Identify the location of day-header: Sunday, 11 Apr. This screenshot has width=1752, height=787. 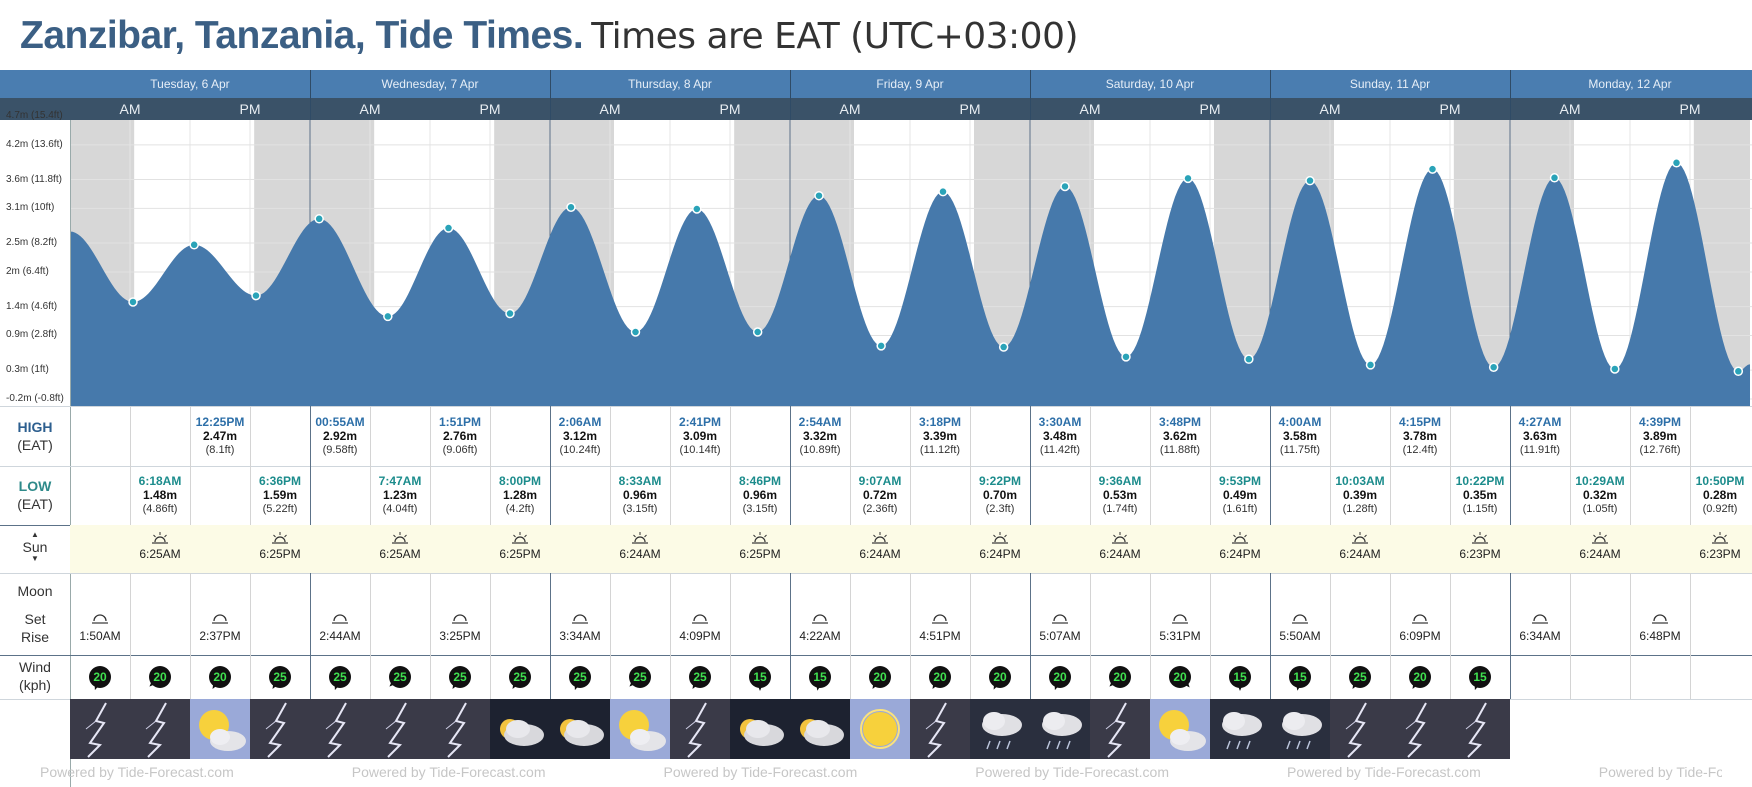
(1390, 84).